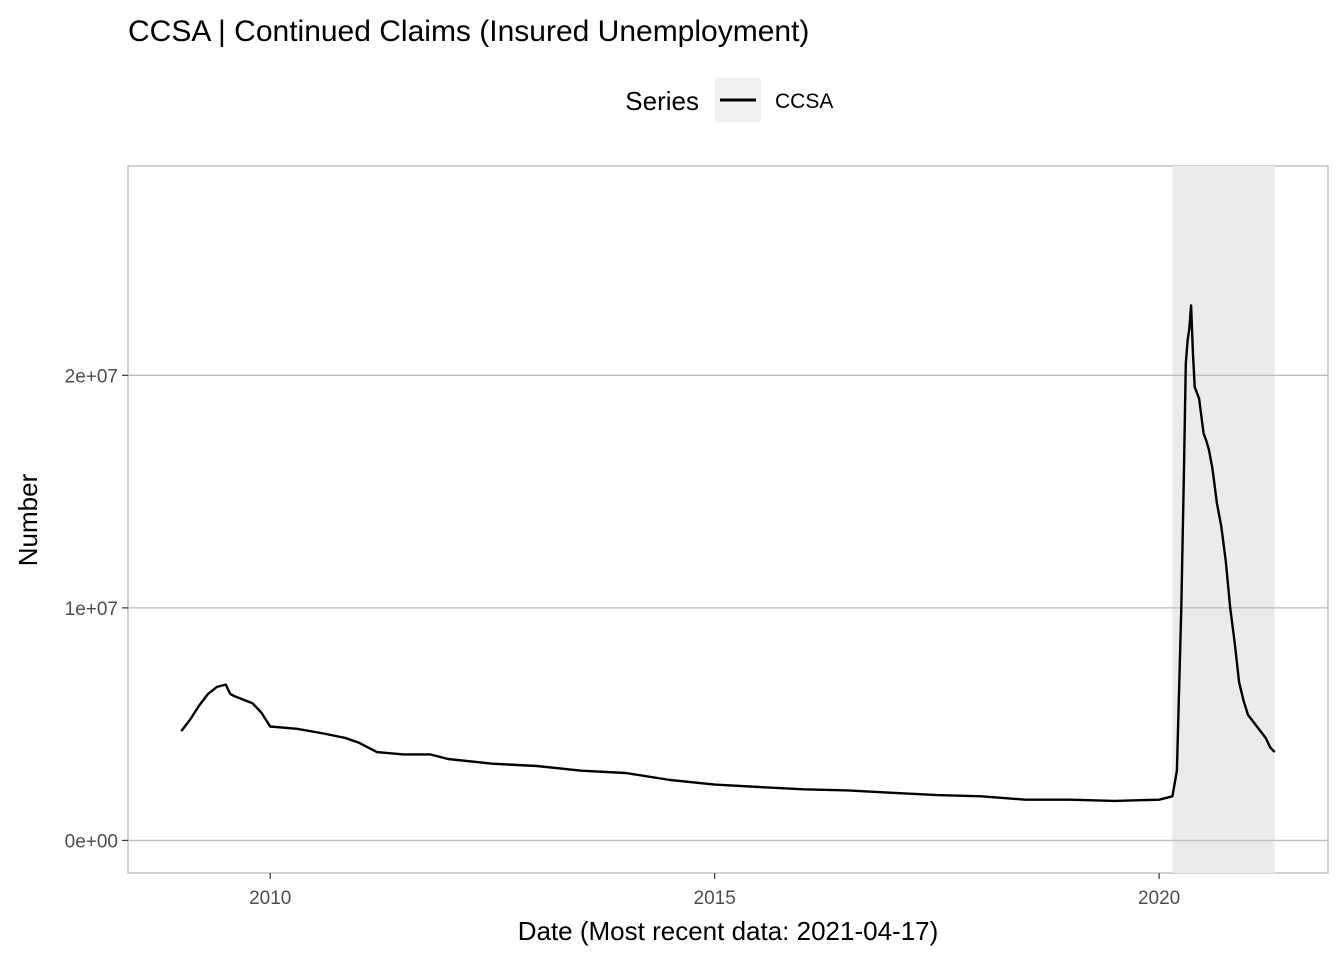 Image resolution: width=1344 pixels, height=960 pixels. What do you see at coordinates (804, 101) in the screenshot?
I see `legend-entry-ccsa: CCSA` at bounding box center [804, 101].